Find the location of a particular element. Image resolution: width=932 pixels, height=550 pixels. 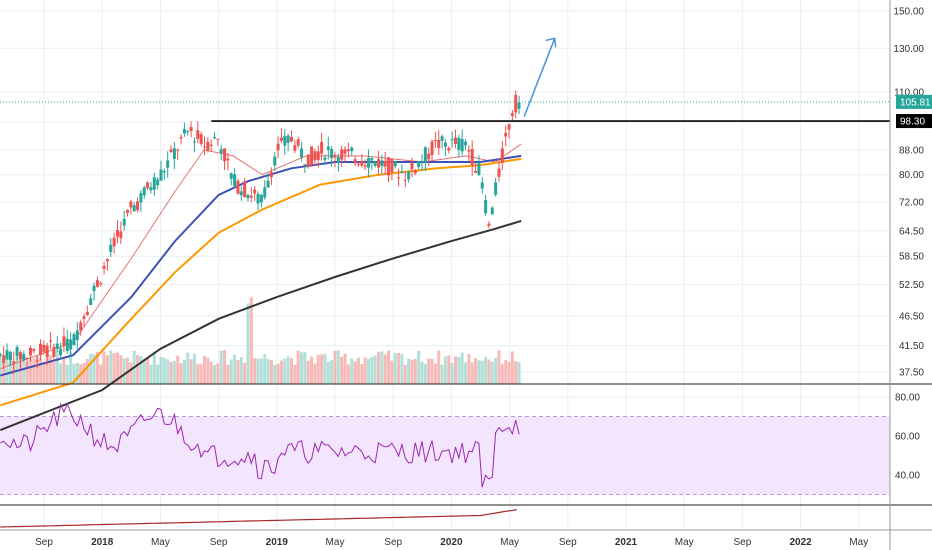

rsi-tick-label: 80.00 is located at coordinates (907, 398).